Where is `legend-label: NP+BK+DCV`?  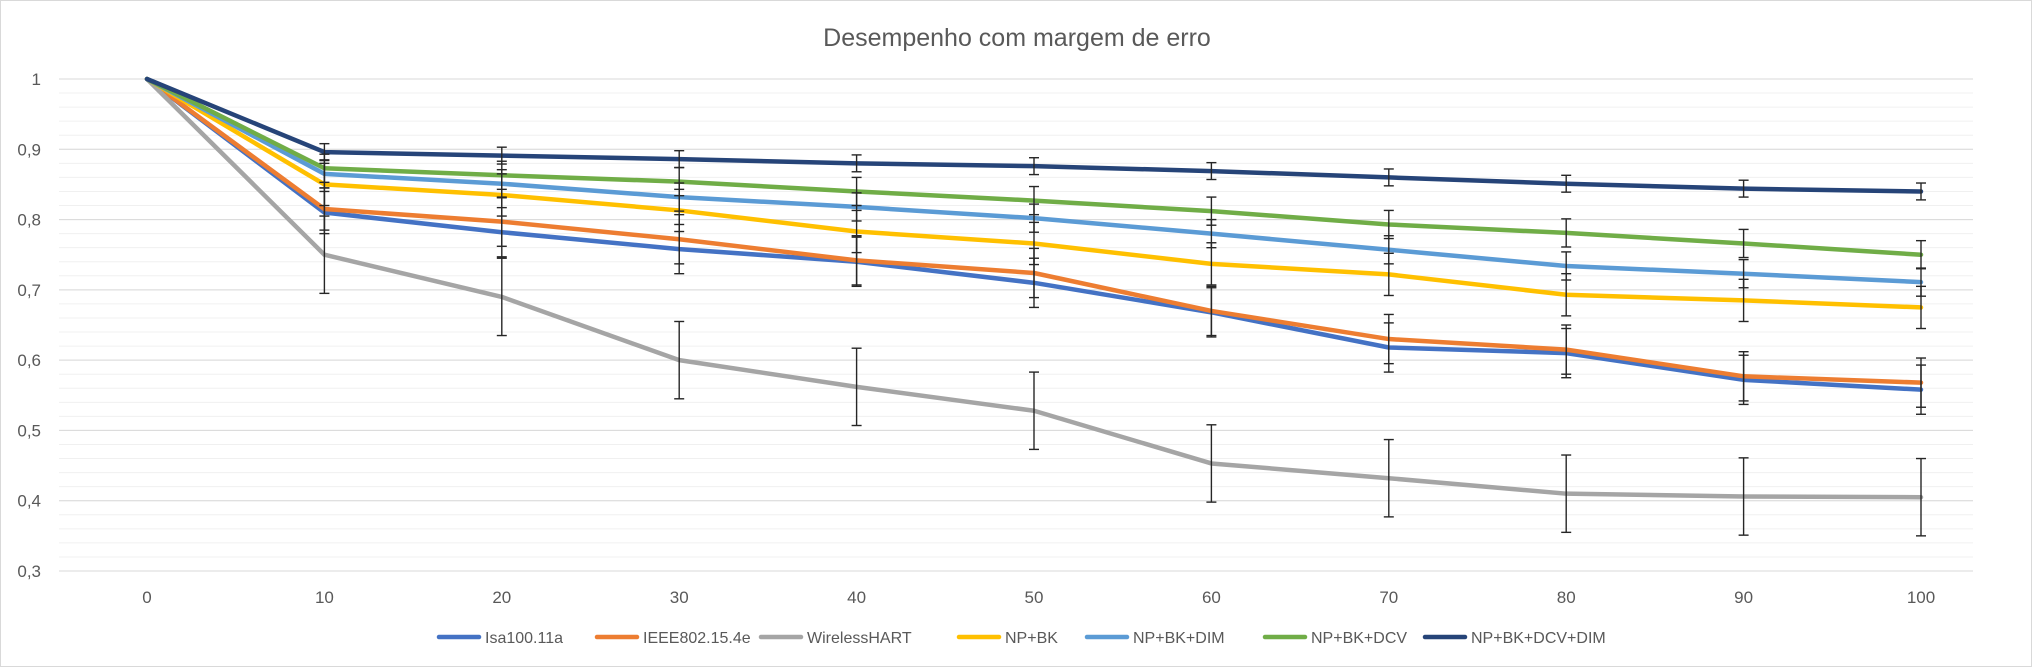
legend-label: NP+BK+DCV is located at coordinates (1359, 638).